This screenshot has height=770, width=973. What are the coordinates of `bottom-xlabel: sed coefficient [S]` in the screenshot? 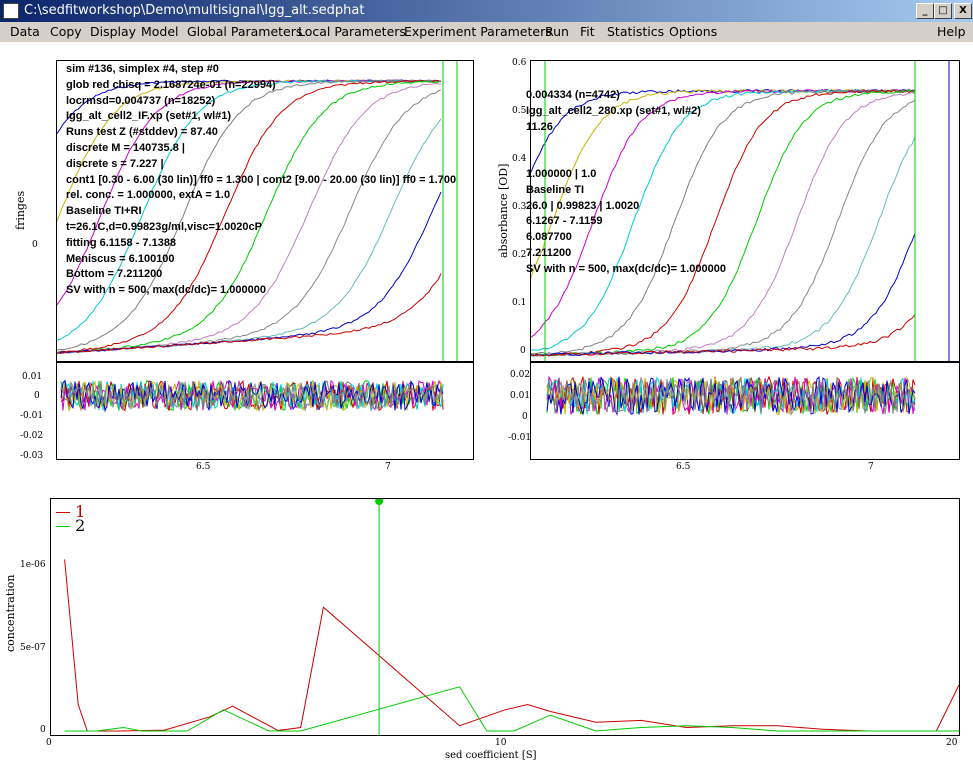 It's located at (491, 755).